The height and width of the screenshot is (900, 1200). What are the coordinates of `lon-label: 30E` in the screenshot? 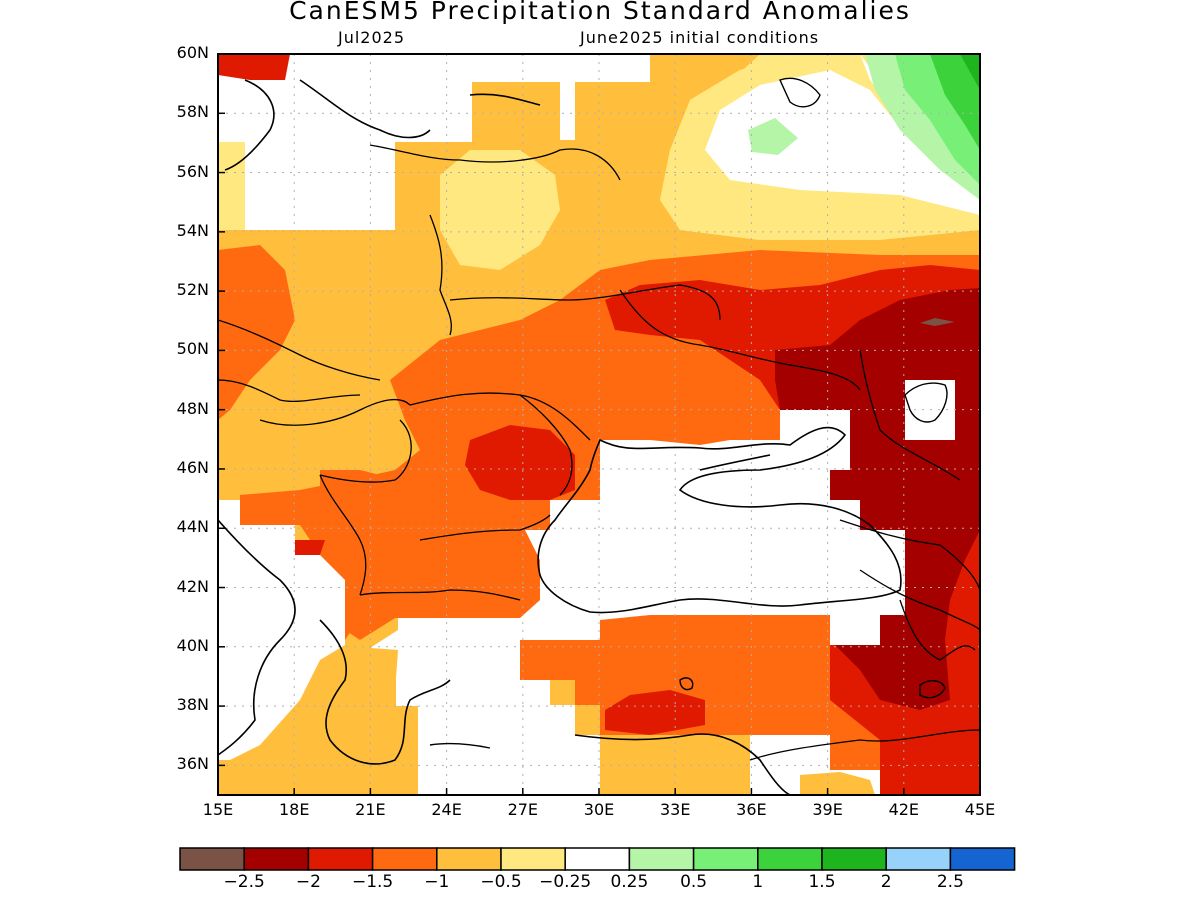 It's located at (599, 809).